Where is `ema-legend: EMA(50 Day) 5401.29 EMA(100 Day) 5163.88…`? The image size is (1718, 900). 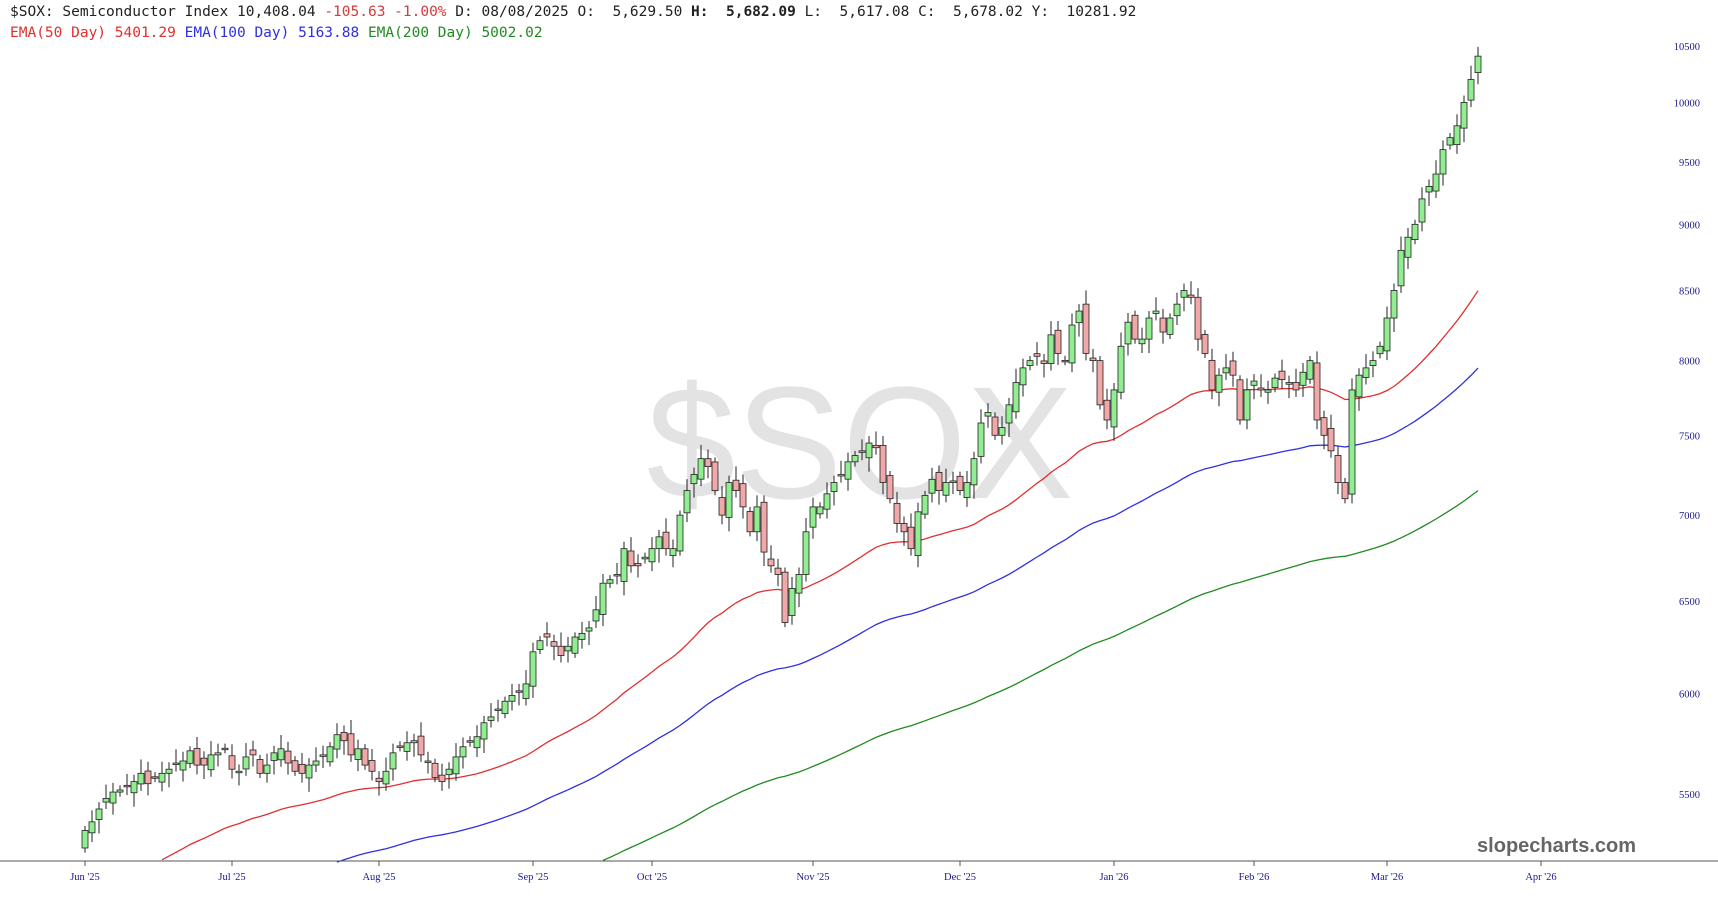 ema-legend: EMA(50 Day) 5401.29 EMA(100 Day) 5163.88… is located at coordinates (276, 33).